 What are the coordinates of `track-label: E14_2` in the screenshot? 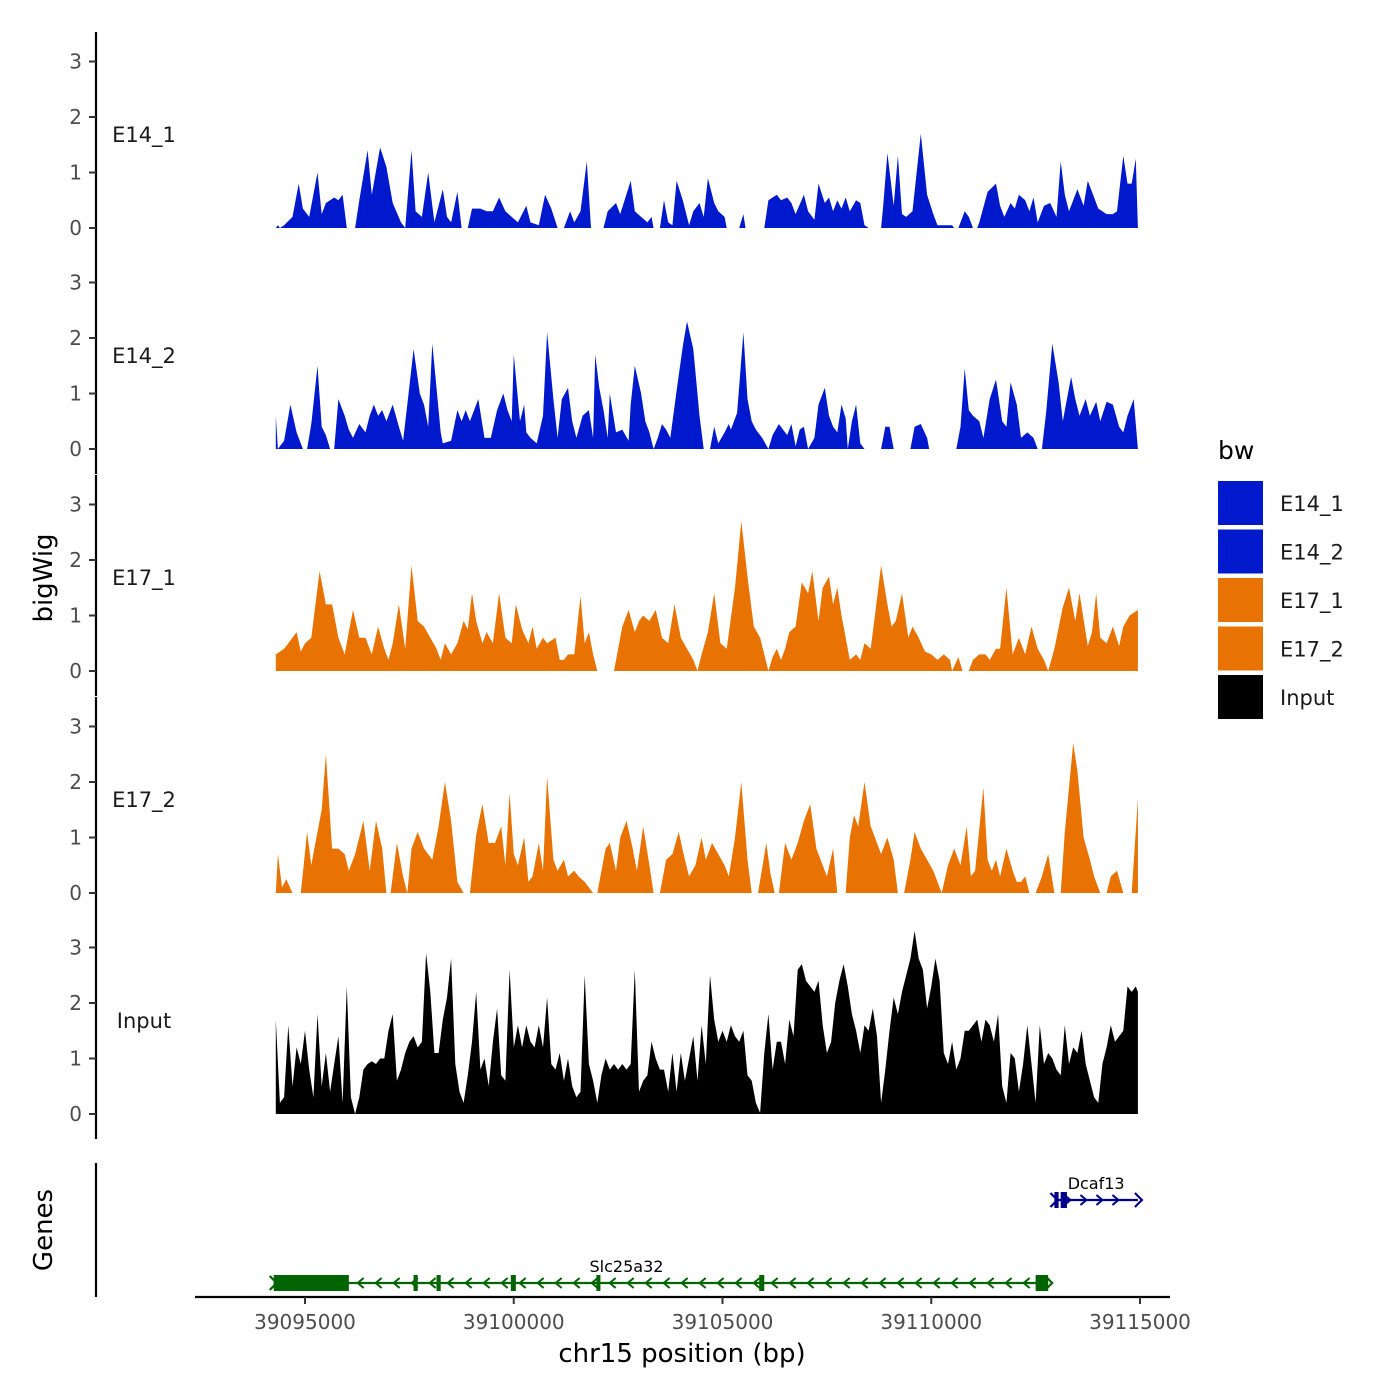 It's located at (144, 356).